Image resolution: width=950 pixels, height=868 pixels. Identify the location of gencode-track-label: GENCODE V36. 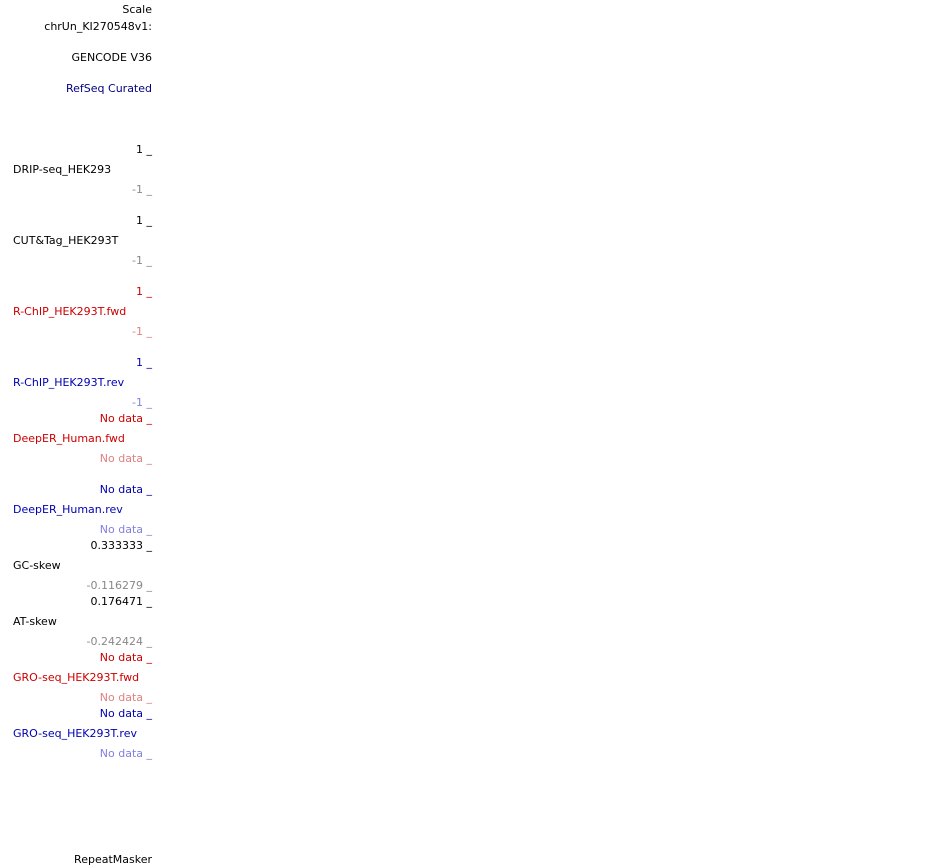
(111, 57).